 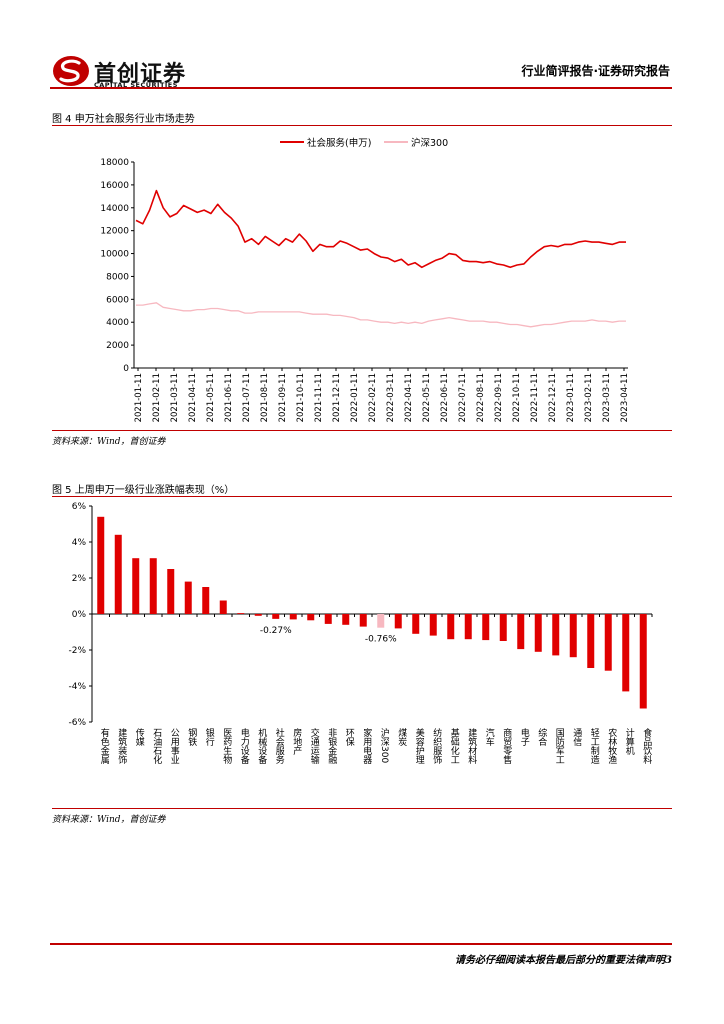 What do you see at coordinates (362, 125) in the screenshot?
I see `figure4-title-rule` at bounding box center [362, 125].